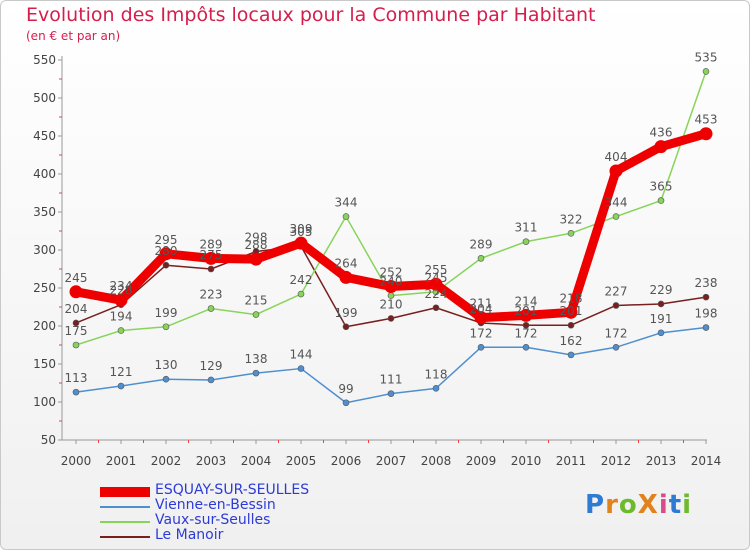 Image resolution: width=750 pixels, height=550 pixels. Describe the element at coordinates (526, 461) in the screenshot. I see `x-tick-label: 2010` at that location.